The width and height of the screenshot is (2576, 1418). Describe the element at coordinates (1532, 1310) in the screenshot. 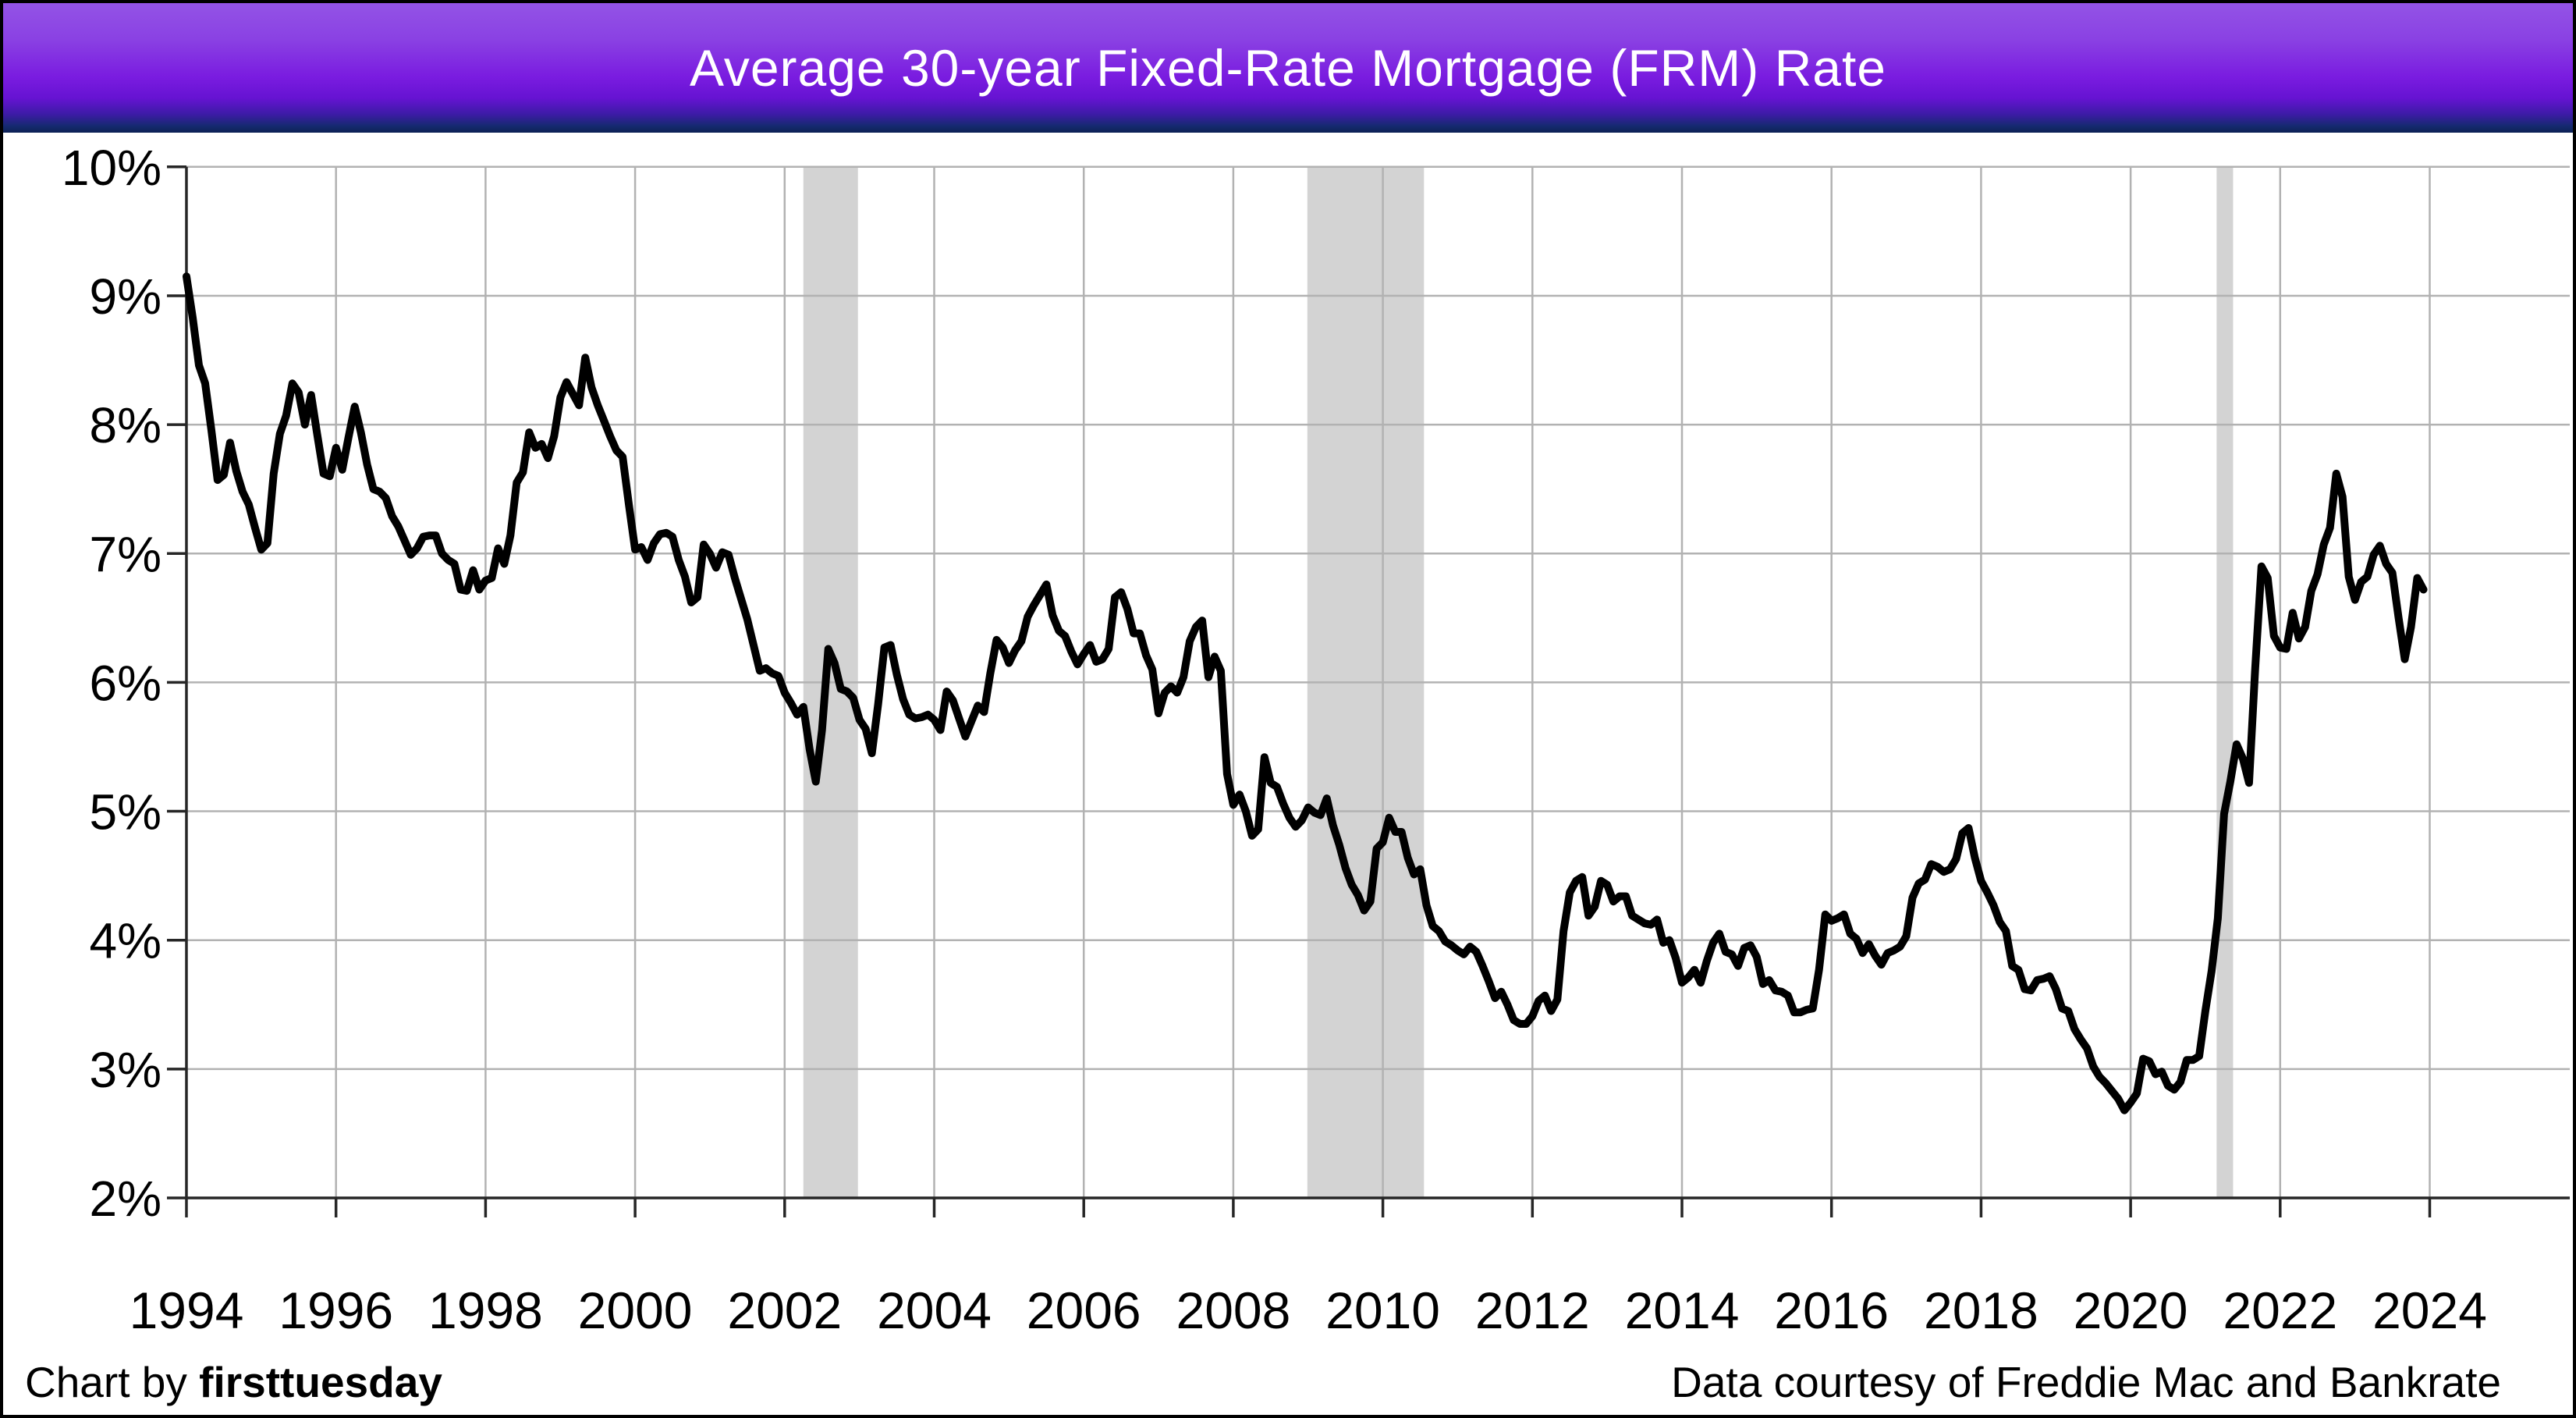

I see `x-tick-label: 2012` at that location.